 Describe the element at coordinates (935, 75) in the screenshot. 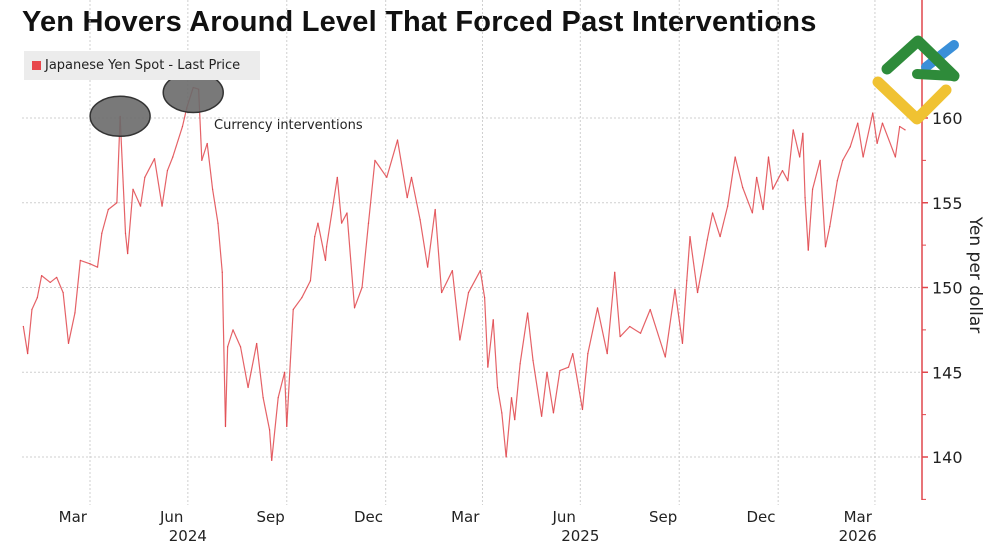

I see `logo-green-bar` at that location.